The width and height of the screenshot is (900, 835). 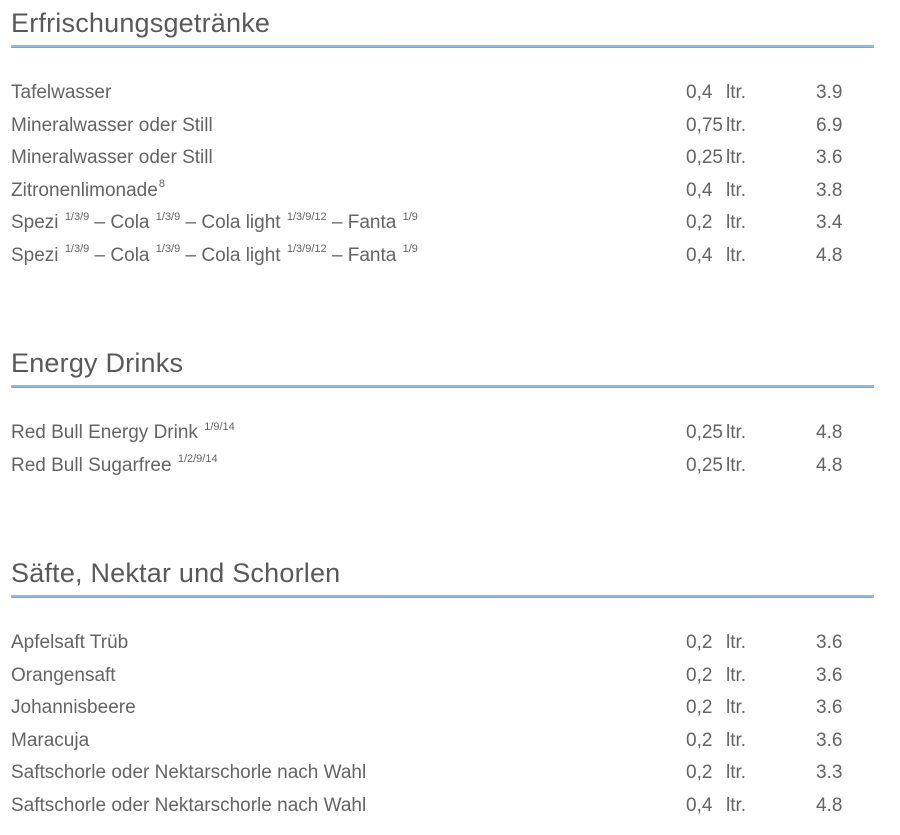 What do you see at coordinates (107, 432) in the screenshot?
I see `item-name-text: Red Bull Energy Drink` at bounding box center [107, 432].